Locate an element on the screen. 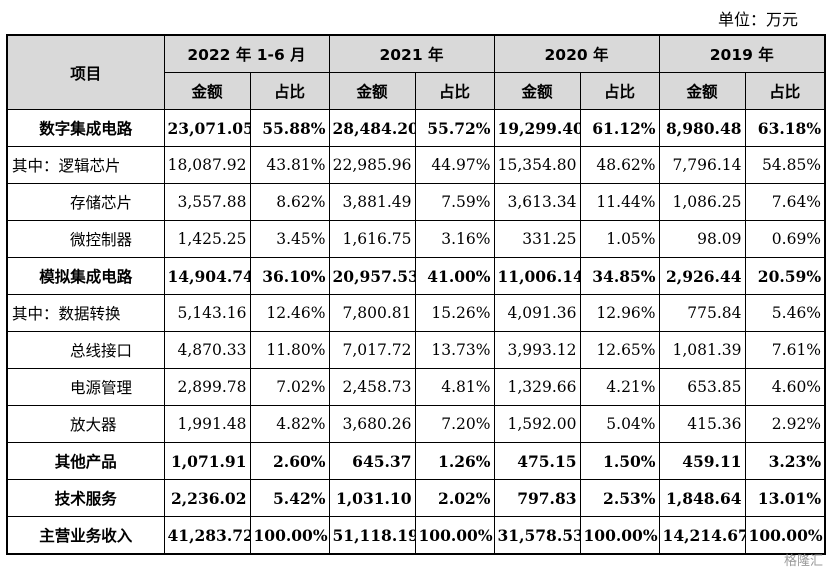 The image size is (831, 572). ratio-cell: 2.53% is located at coordinates (619, 498).